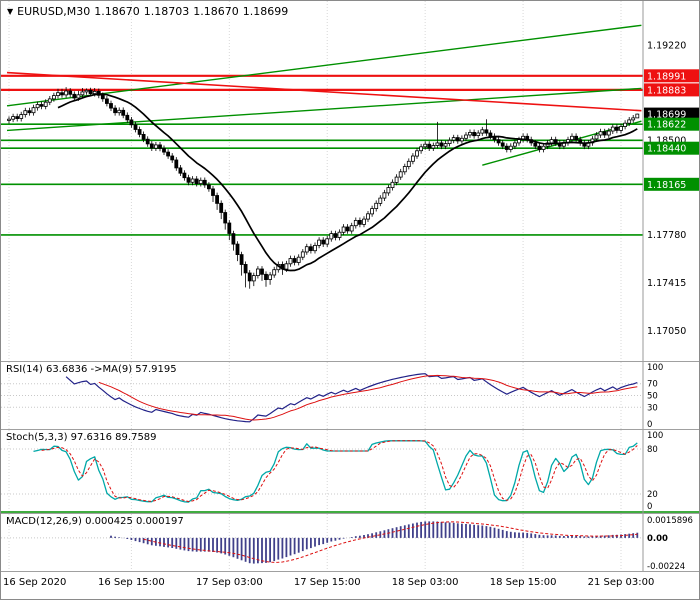 Image resolution: width=700 pixels, height=600 pixels. I want to click on stoch-scale-label: 80, so click(652, 450).